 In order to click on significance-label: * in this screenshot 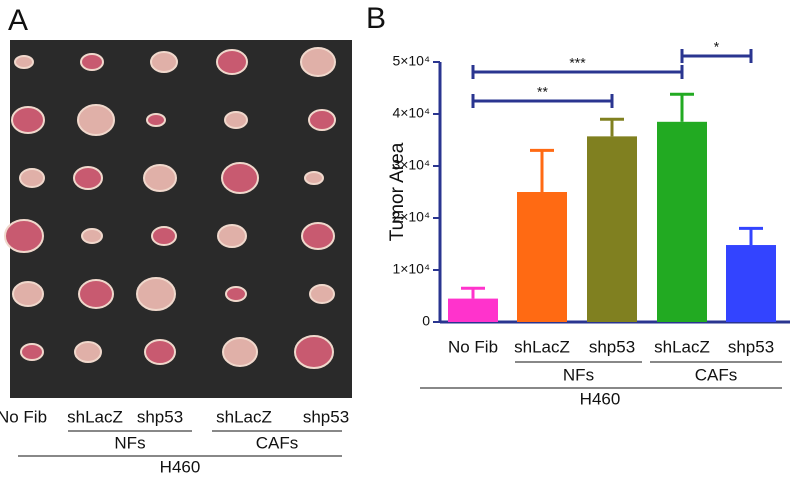, I will do `click(717, 47)`.